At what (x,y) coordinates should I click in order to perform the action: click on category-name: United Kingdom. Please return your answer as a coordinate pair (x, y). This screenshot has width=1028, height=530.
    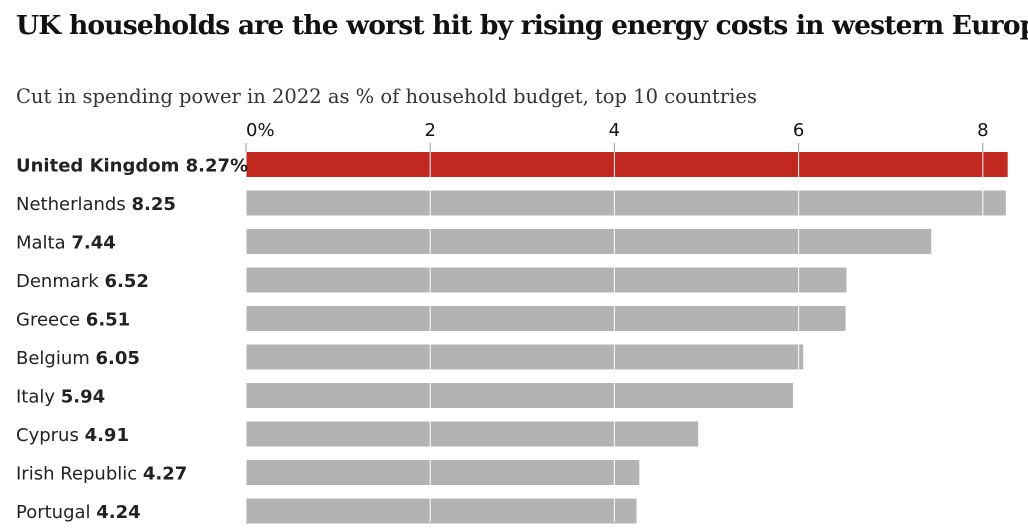
    Looking at the image, I should click on (101, 166).